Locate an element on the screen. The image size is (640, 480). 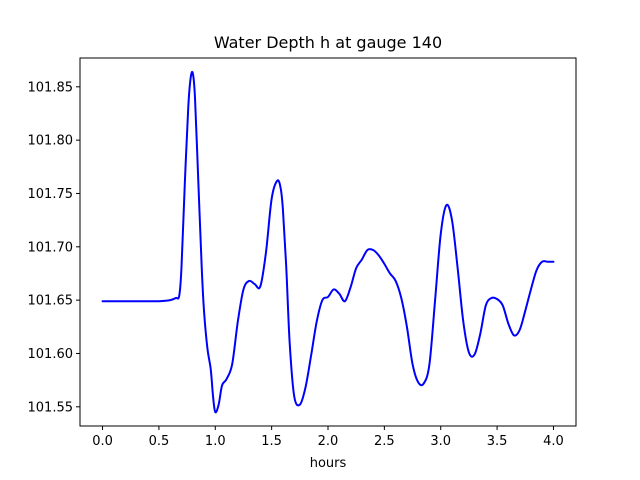
y-tick-label: 101.70 is located at coordinates (51, 247).